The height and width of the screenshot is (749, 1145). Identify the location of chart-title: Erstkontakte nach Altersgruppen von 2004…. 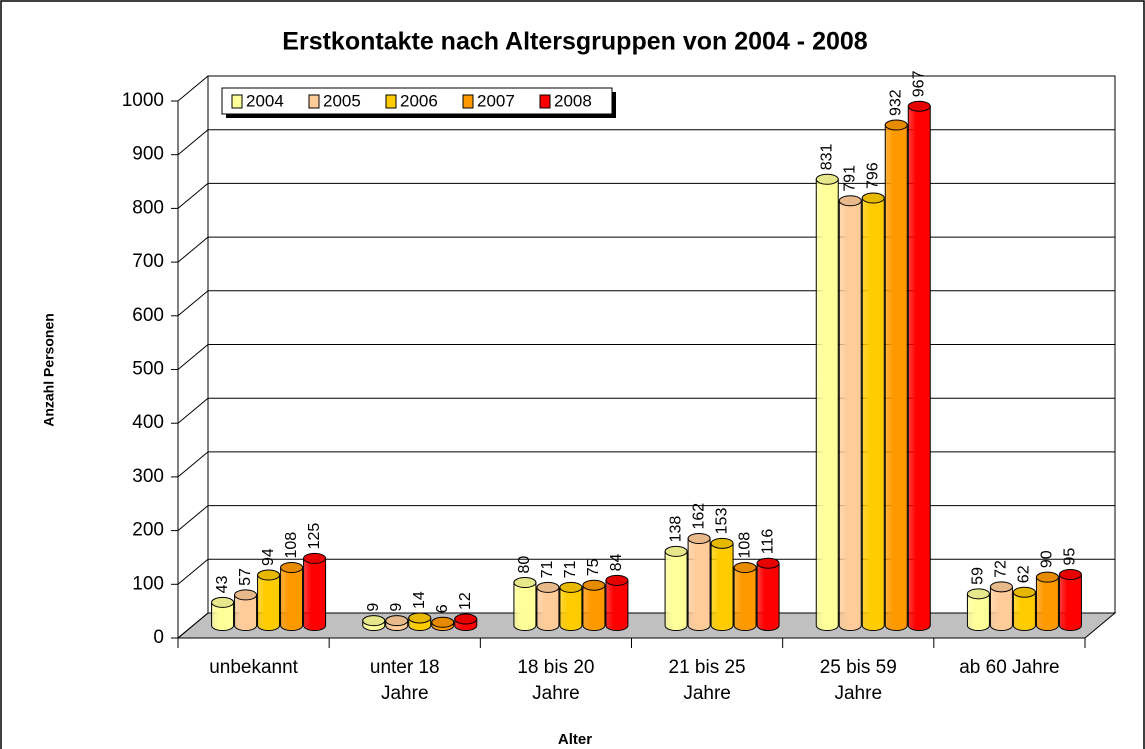
(574, 42).